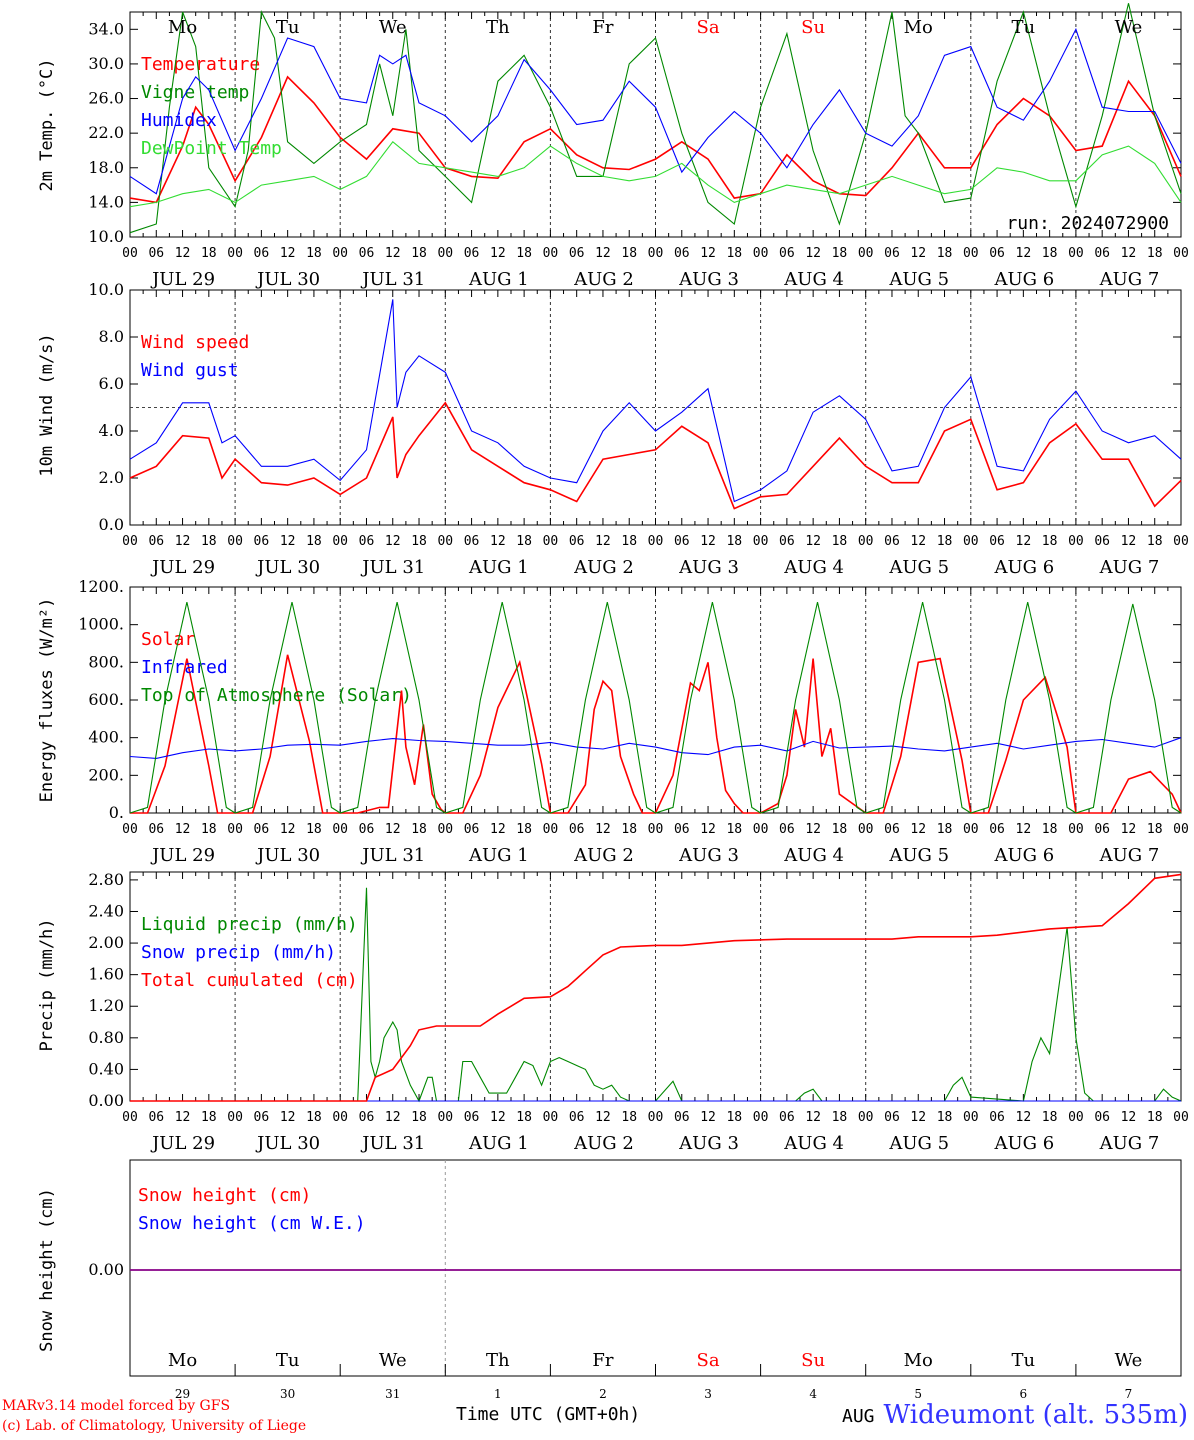 This screenshot has width=1194, height=1440. Describe the element at coordinates (106, 98) in the screenshot. I see `y-tick-label: 26.0` at that location.